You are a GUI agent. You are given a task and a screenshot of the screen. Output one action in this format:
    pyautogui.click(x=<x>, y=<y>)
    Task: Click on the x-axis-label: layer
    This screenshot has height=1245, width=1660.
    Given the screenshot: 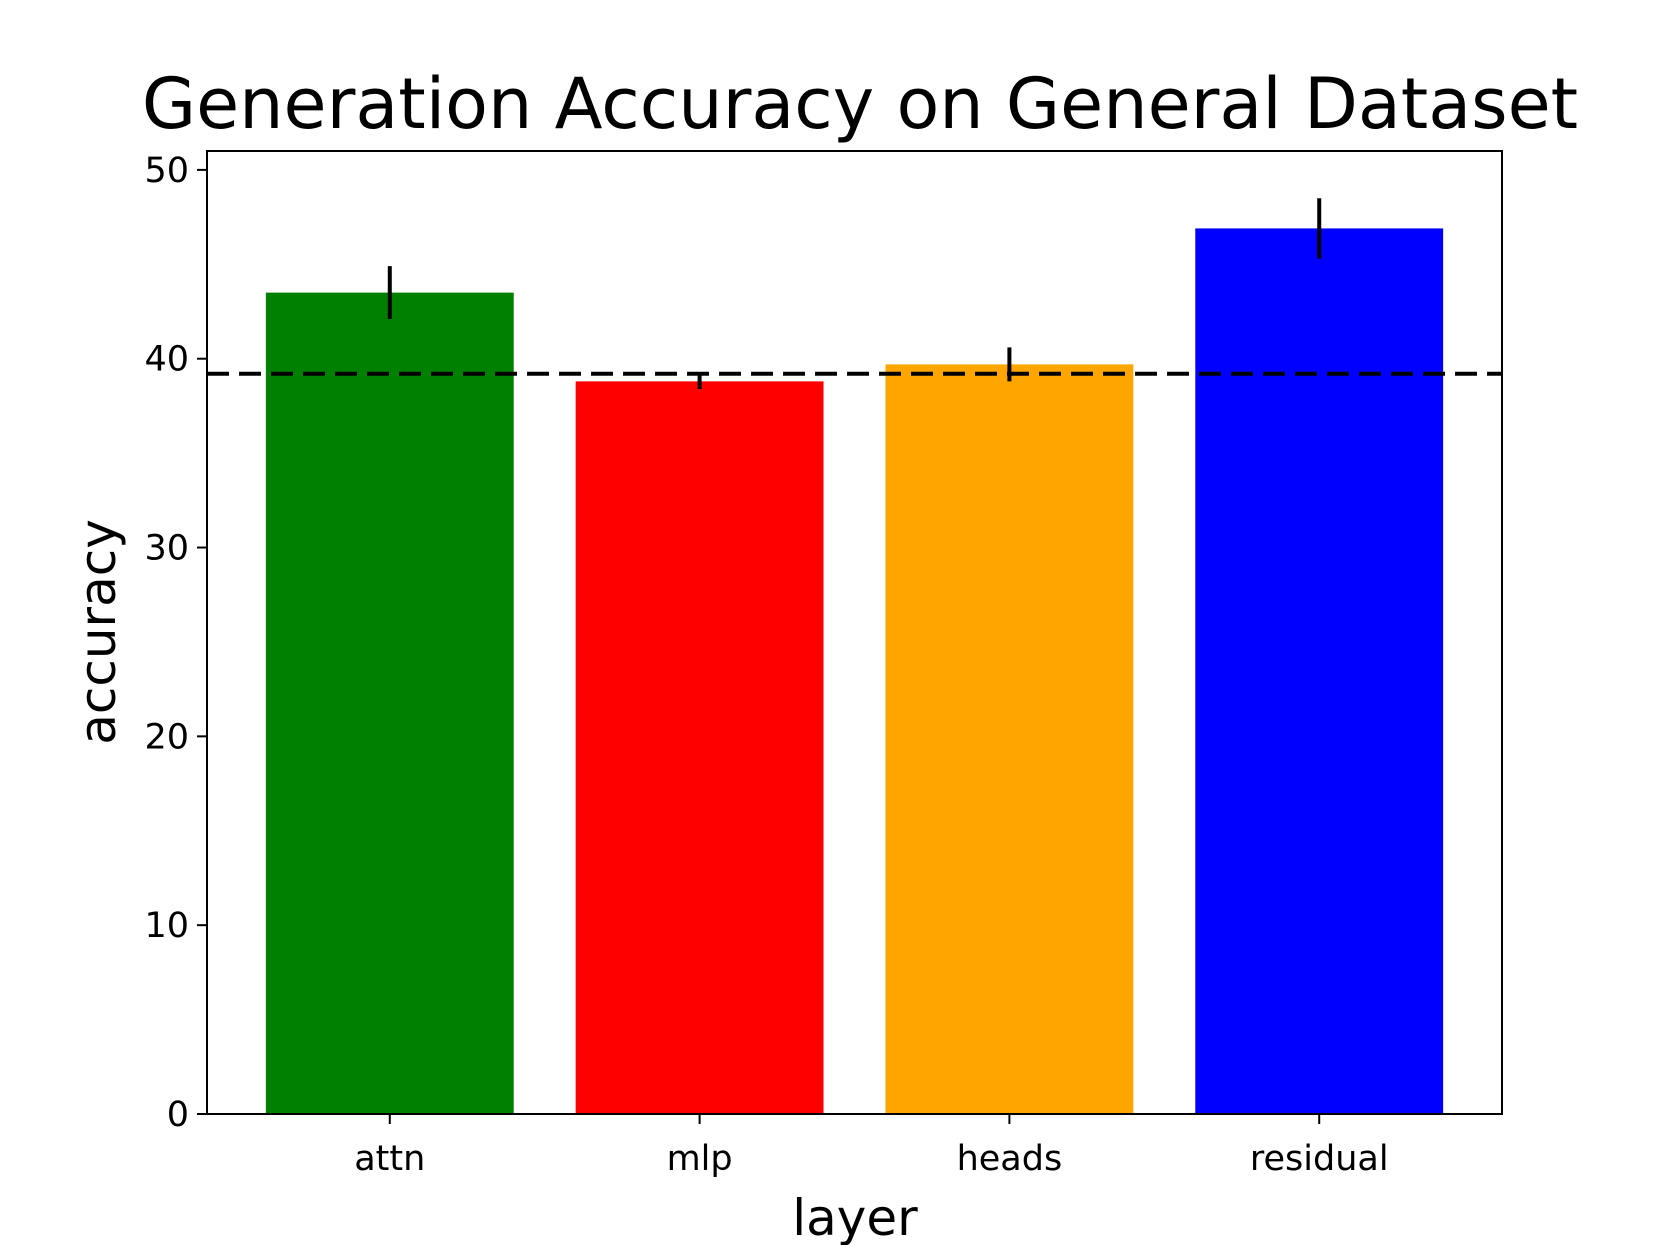 What is the action you would take?
    pyautogui.click(x=855, y=1217)
    